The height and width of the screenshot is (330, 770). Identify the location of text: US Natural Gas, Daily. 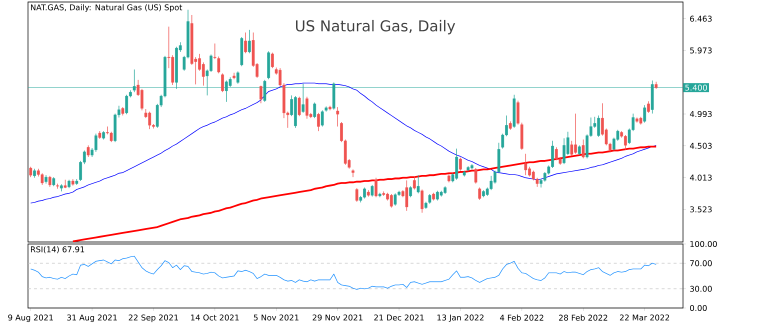
(376, 27).